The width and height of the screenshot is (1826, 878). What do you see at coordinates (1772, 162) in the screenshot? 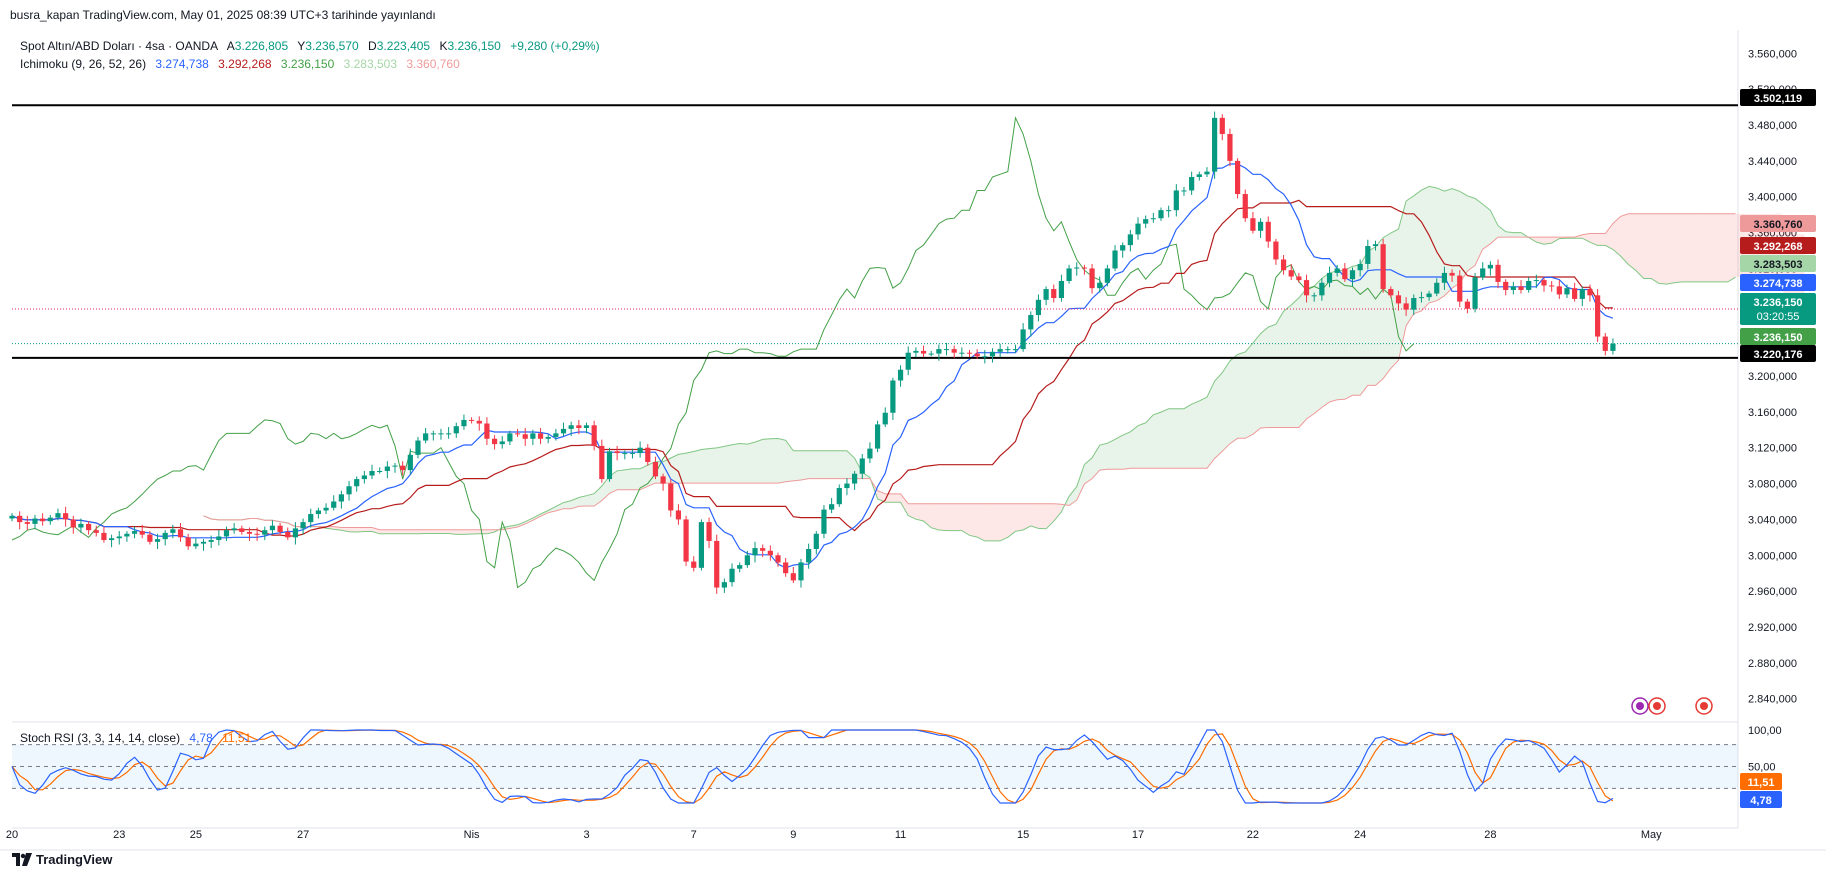
I see `y-tick-label: 3.440,000` at bounding box center [1772, 162].